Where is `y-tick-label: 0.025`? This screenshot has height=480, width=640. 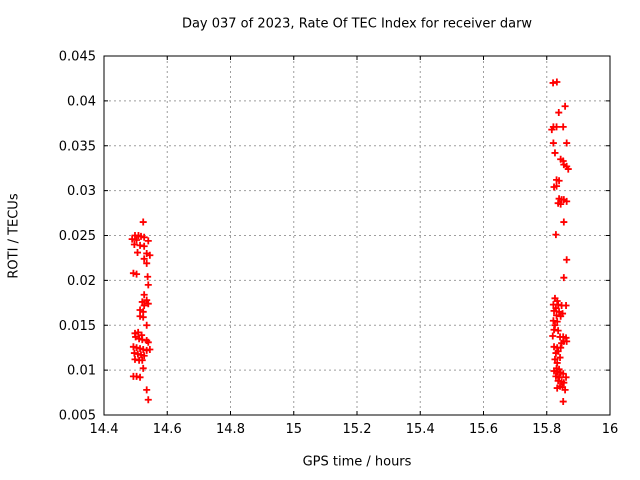 y-tick-label: 0.025 is located at coordinates (77, 236).